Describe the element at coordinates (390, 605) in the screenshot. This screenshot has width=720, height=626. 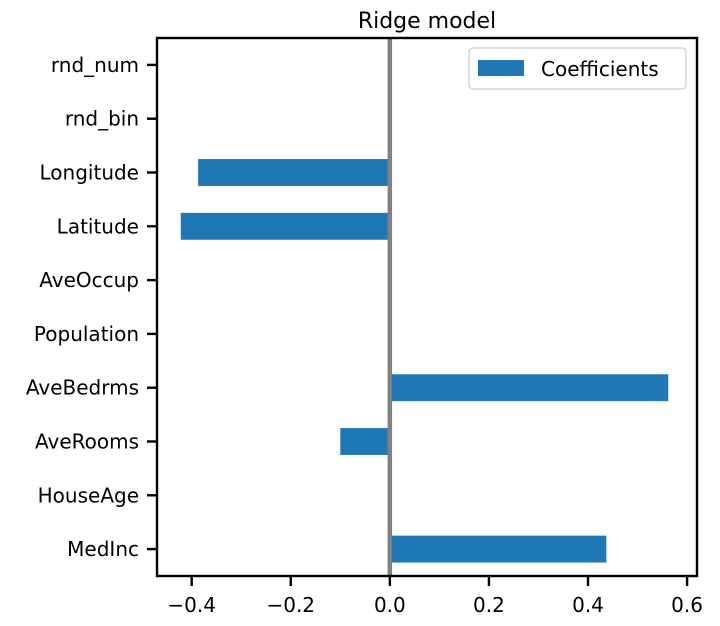
I see `xtick-label: 0.0` at that location.